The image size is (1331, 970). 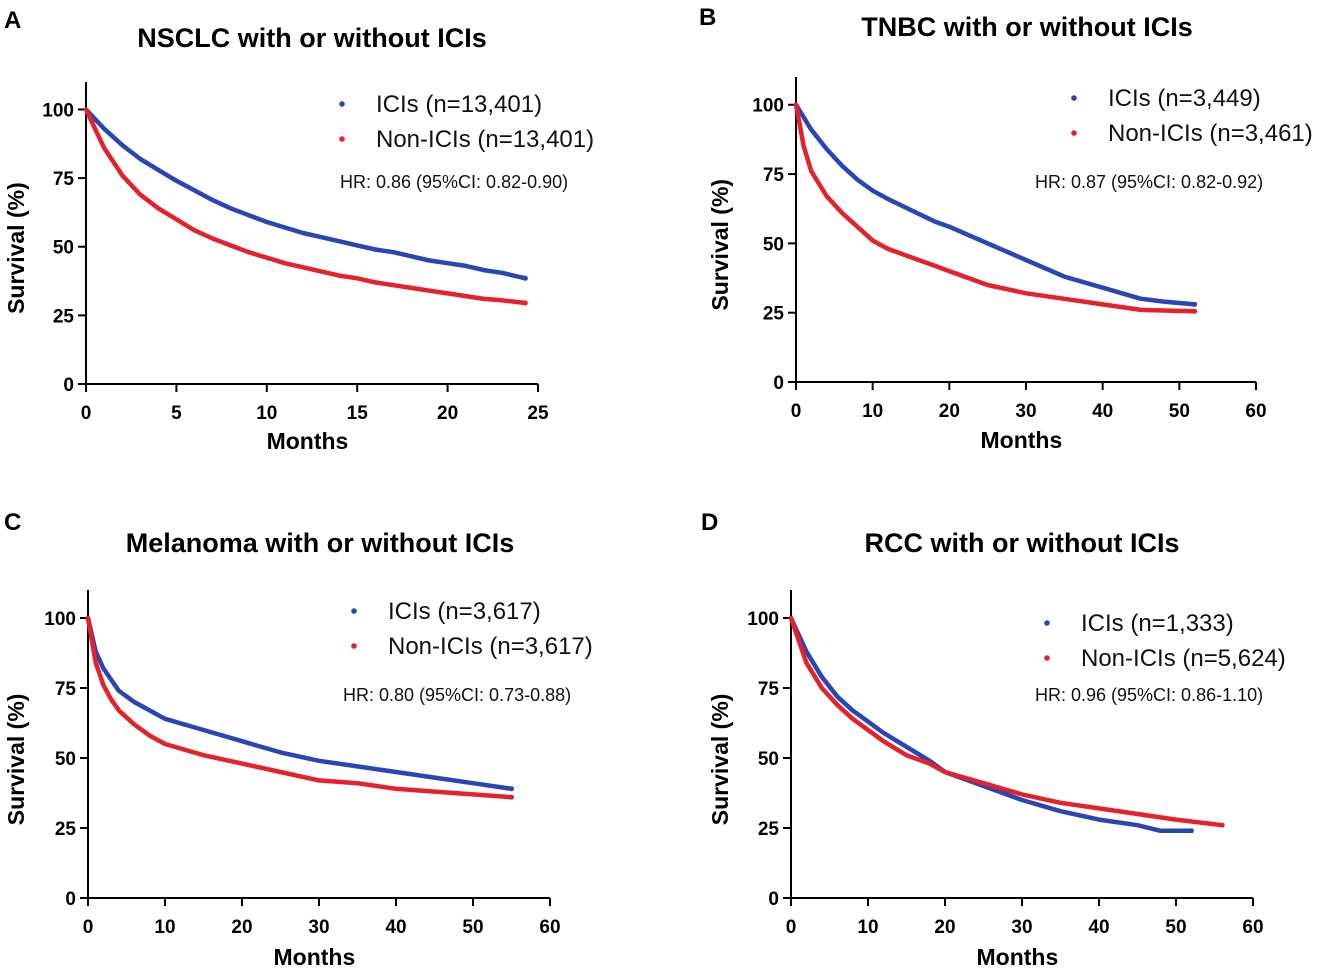 What do you see at coordinates (1184, 98) in the screenshot?
I see `legend-entry-icis: ICIs (n=3,449)` at bounding box center [1184, 98].